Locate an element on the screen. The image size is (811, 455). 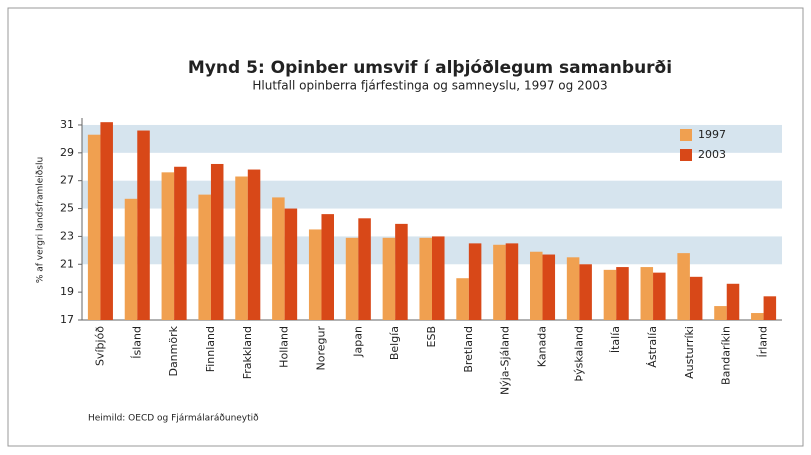
x-tick-label: Noregur is located at coordinates (320, 348).